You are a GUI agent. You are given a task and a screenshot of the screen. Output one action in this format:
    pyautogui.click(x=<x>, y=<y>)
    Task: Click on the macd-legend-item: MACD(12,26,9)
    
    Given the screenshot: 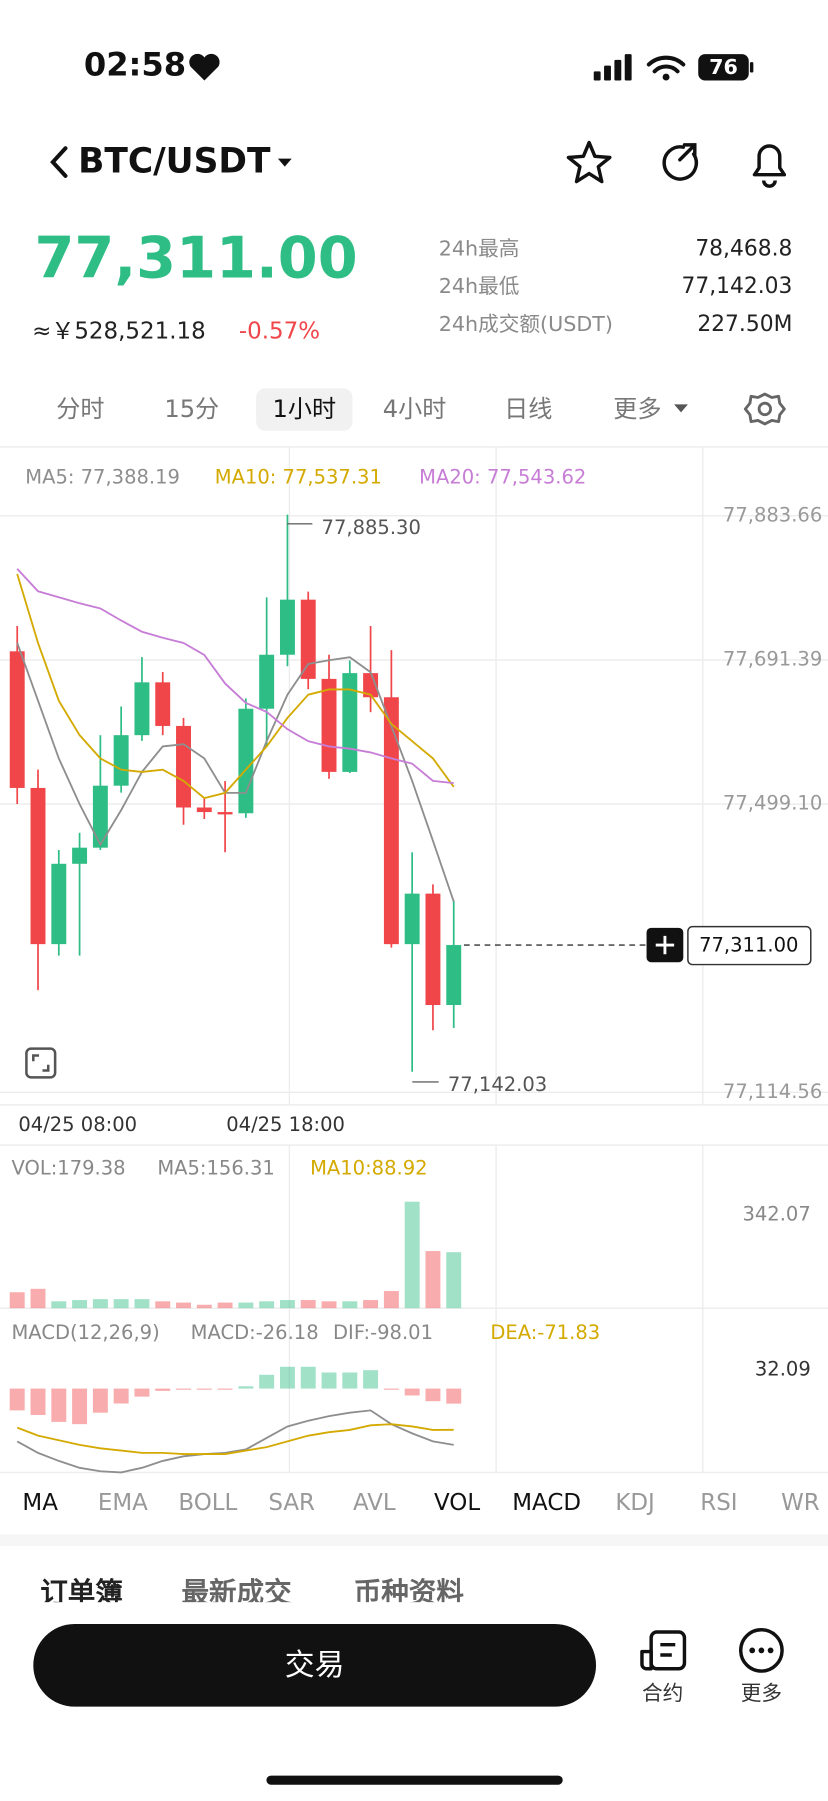 What is the action you would take?
    pyautogui.click(x=85, y=1332)
    